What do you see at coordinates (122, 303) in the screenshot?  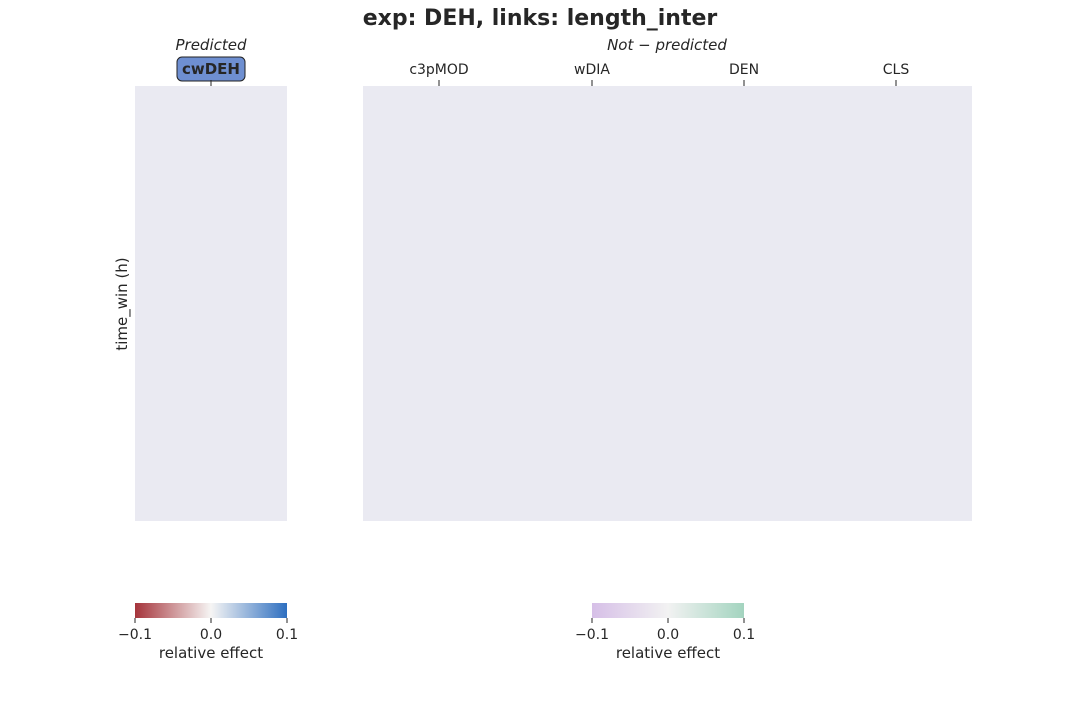 I see `y-axis-label: time_win (h)` at bounding box center [122, 303].